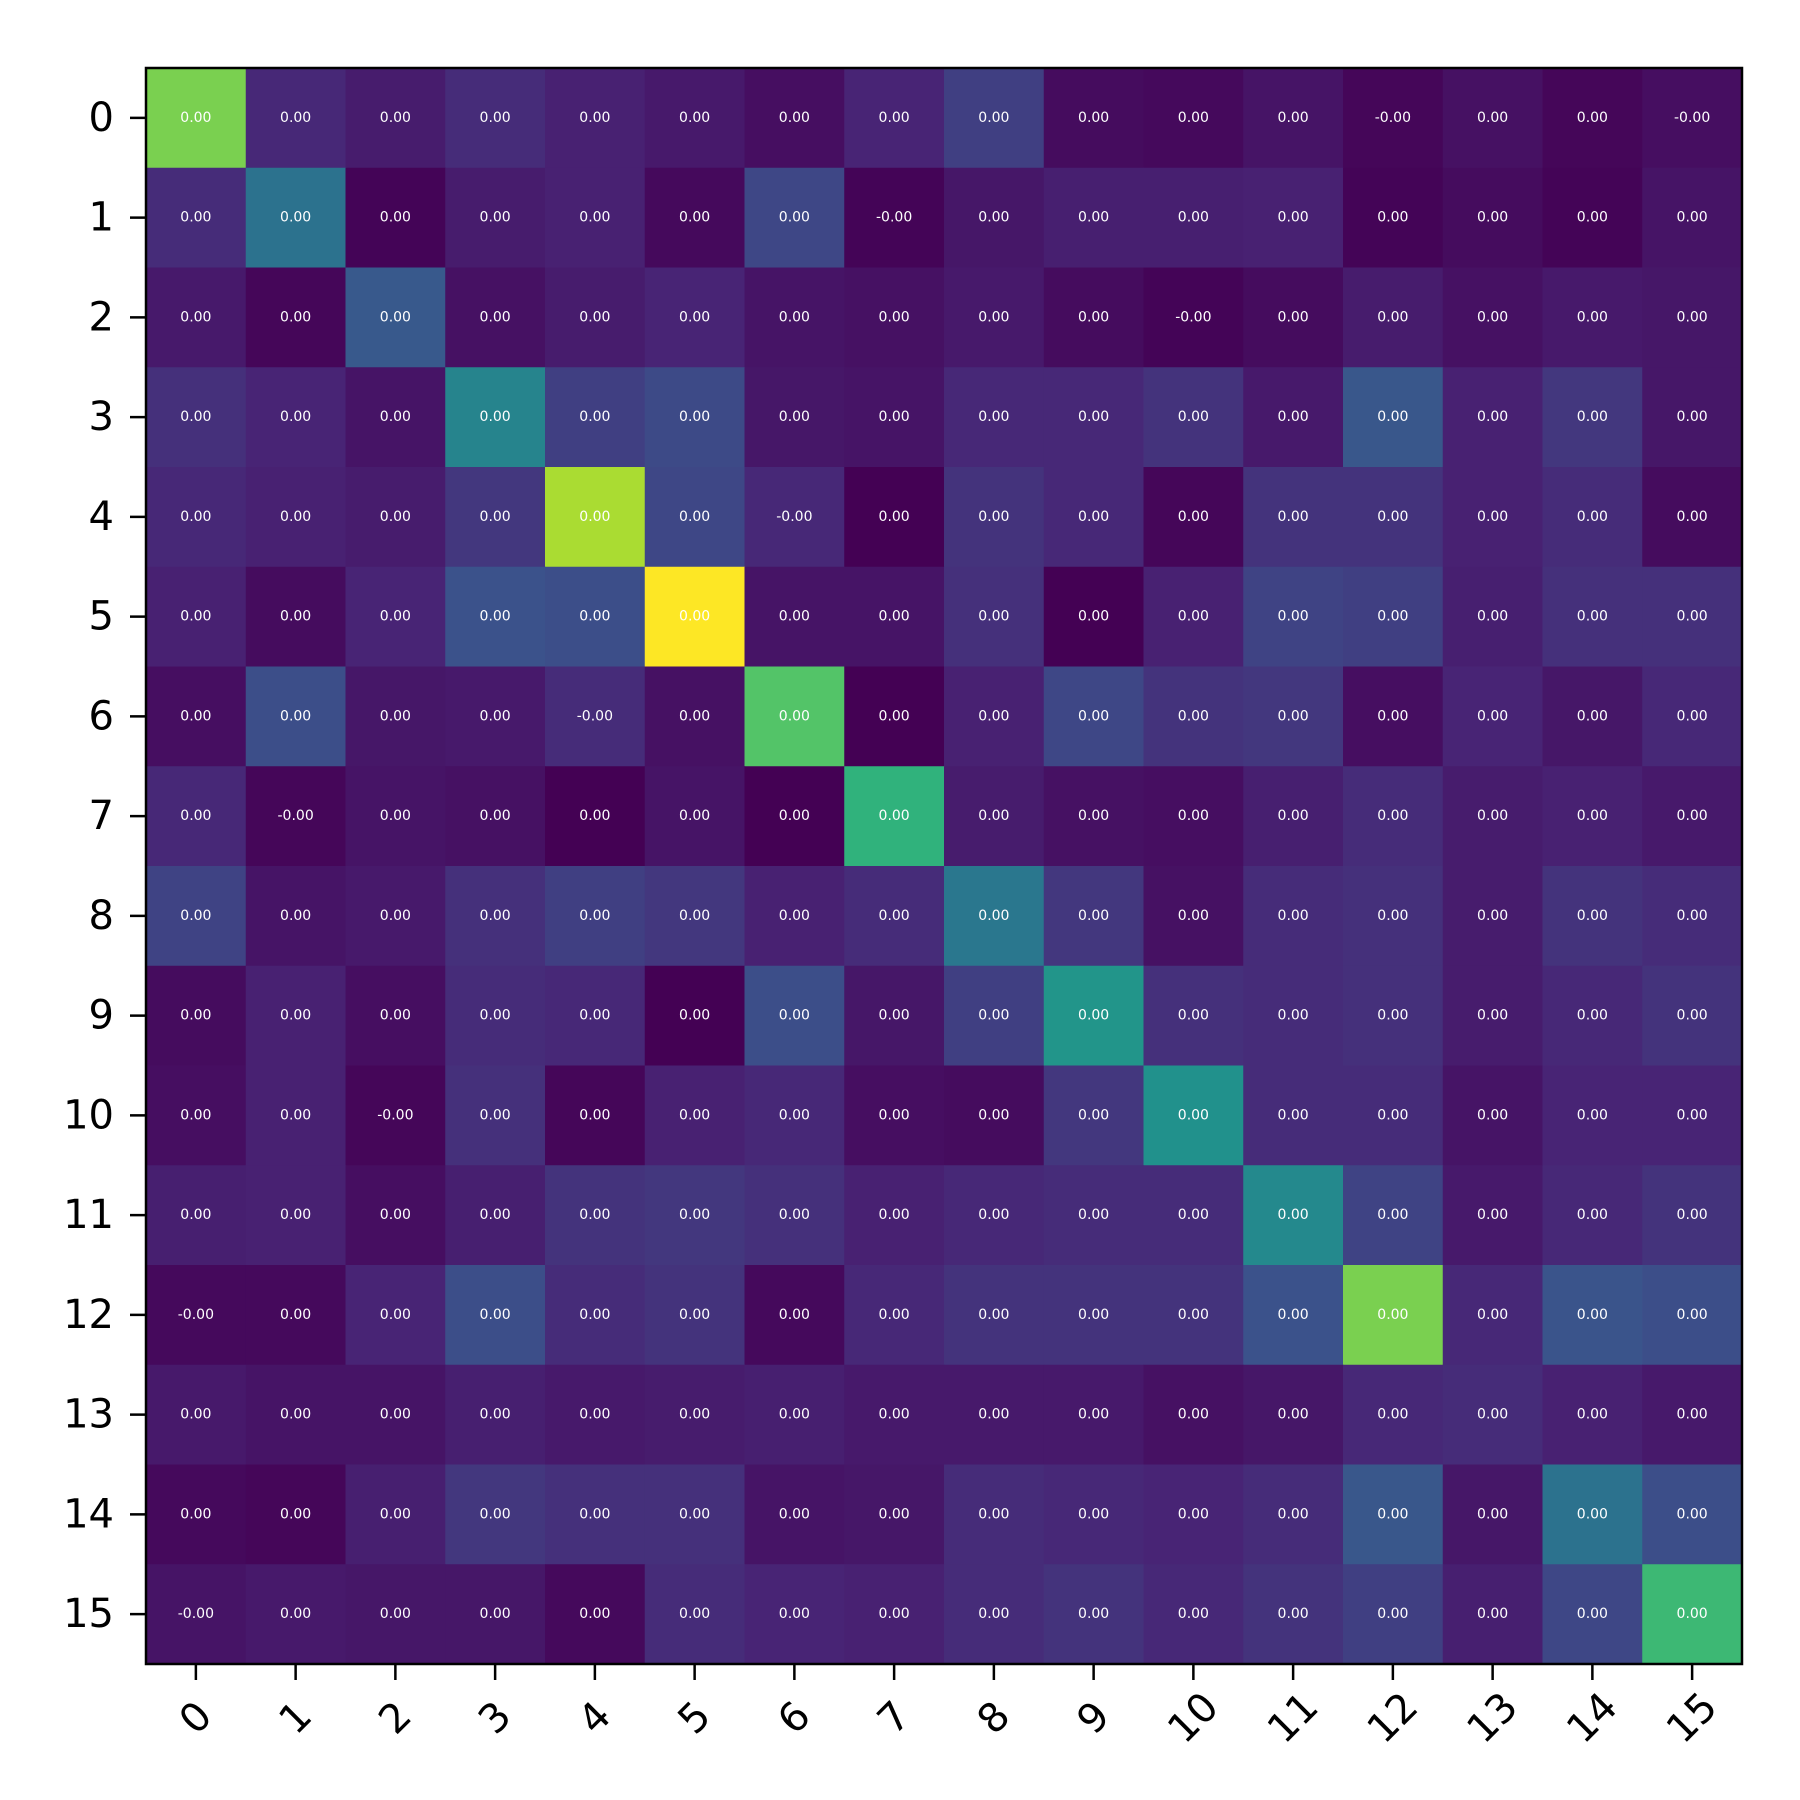  Describe the element at coordinates (1393, 1718) in the screenshot. I see `x-tick-label-12: 12` at that location.